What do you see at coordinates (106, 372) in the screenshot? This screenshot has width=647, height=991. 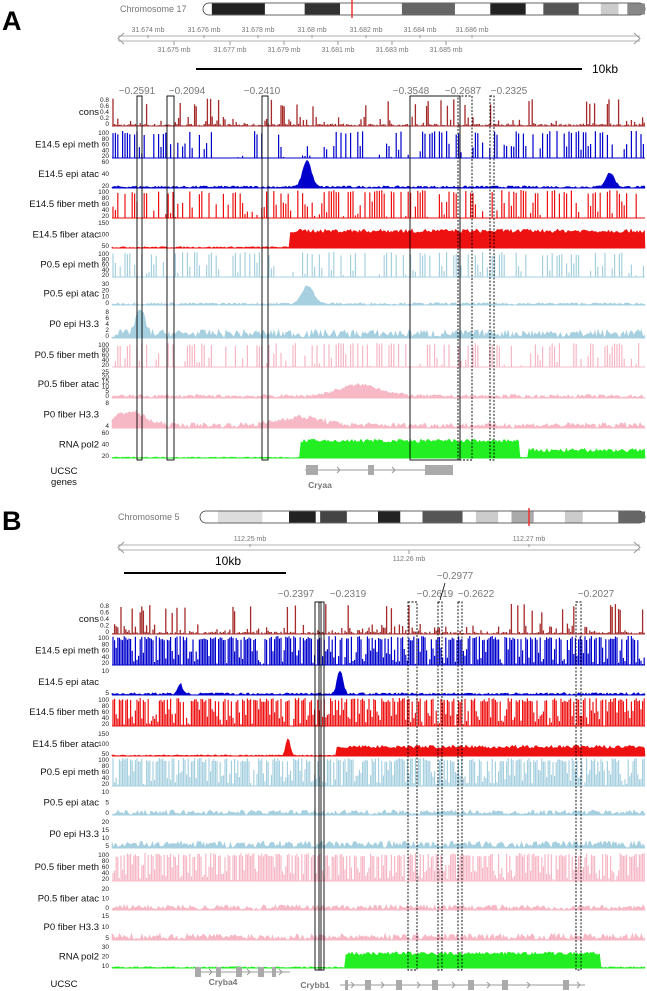 I see `axis-tick-label: 25` at bounding box center [106, 372].